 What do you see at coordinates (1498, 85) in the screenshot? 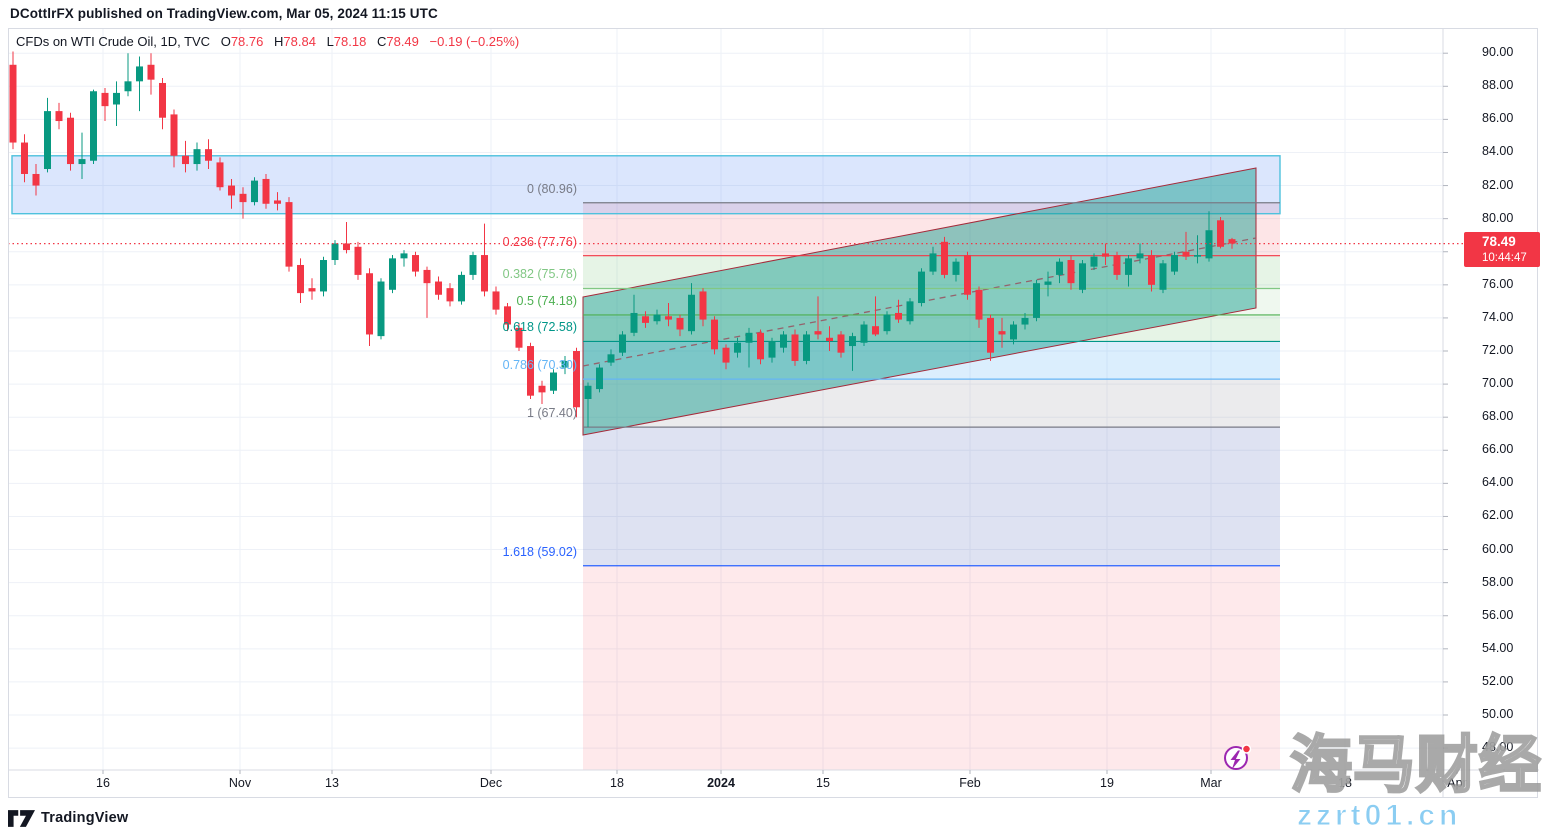
I see `price-tick-label: 88.00` at bounding box center [1498, 85].